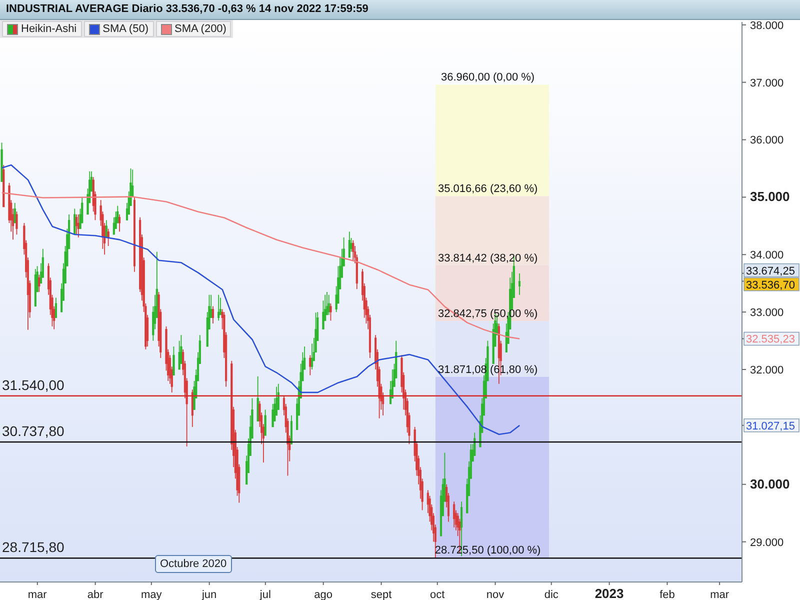 The width and height of the screenshot is (800, 600). Describe the element at coordinates (95, 594) in the screenshot. I see `x-tick-label: abr` at that location.